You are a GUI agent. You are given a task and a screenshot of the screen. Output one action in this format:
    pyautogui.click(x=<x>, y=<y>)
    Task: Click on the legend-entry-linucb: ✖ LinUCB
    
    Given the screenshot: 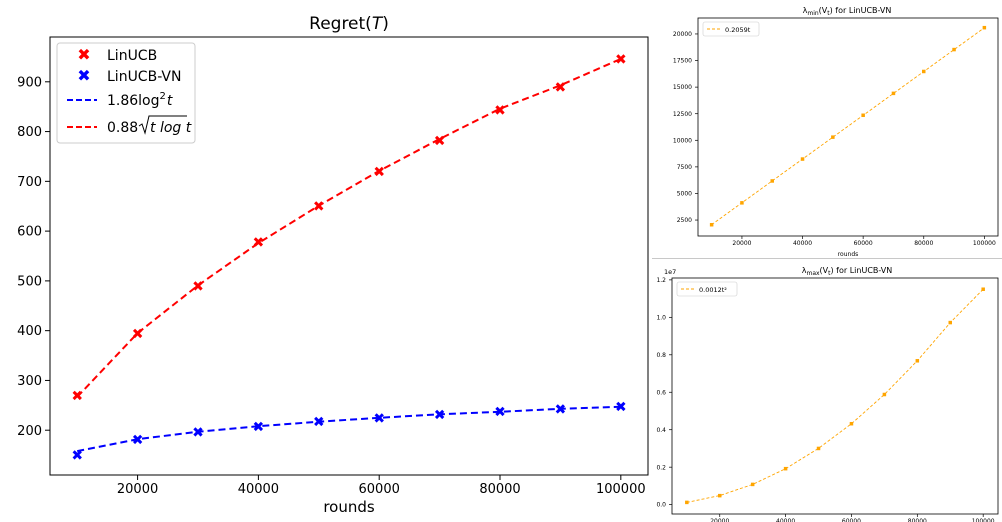 What is the action you would take?
    pyautogui.click(x=117, y=54)
    